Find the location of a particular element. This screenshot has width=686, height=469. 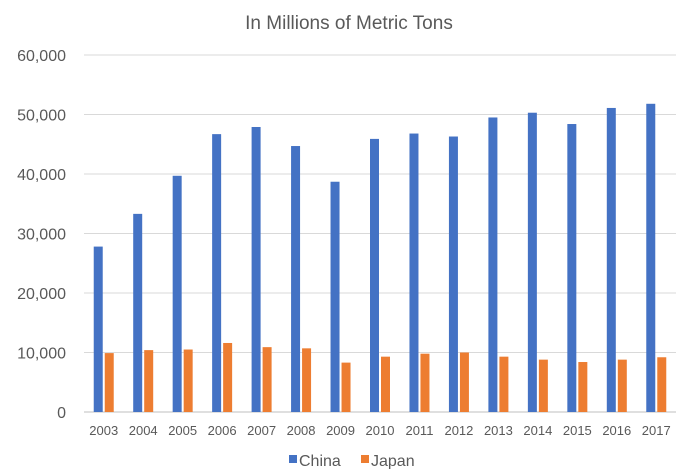

bar-japan-2004 is located at coordinates (149, 381).